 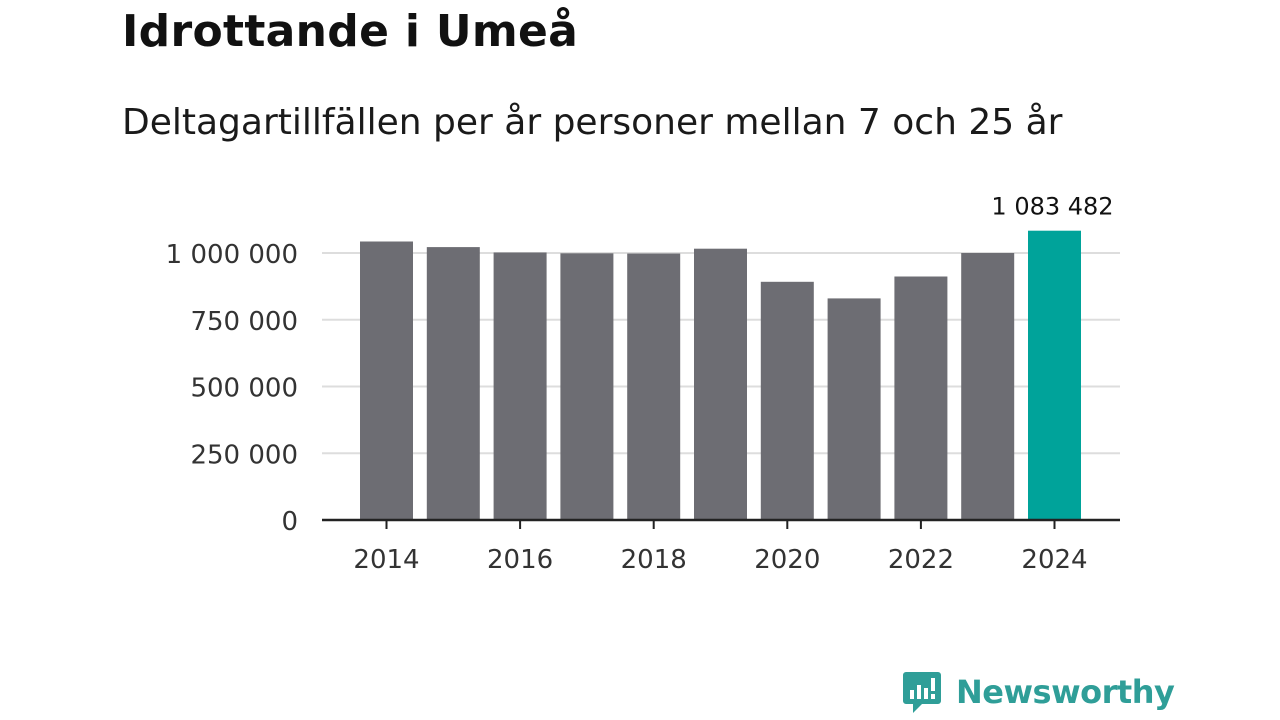 I want to click on newsworthy-logo: Newsworthy, so click(x=1038, y=692).